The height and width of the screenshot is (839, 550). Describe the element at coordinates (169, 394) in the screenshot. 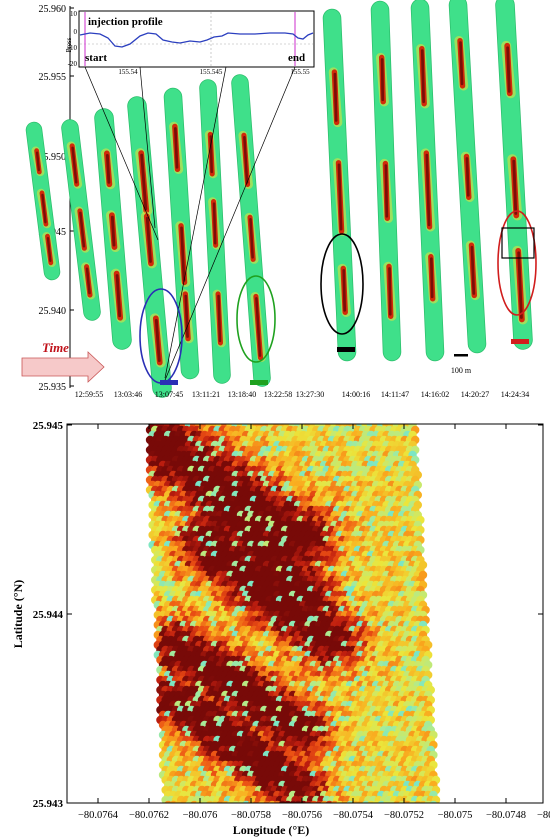

I see `swath-time-label: 13:07:45` at that location.